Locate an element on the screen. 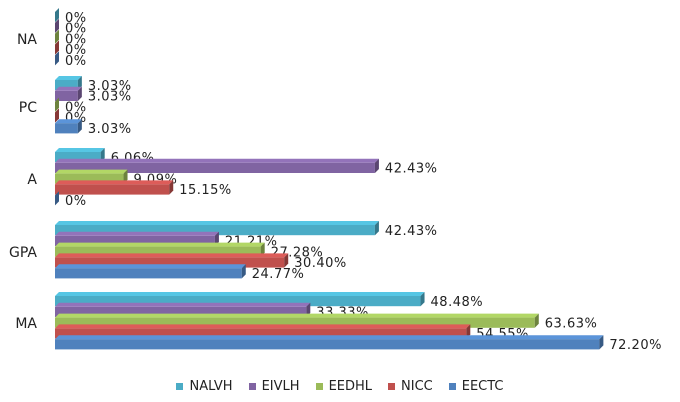 Image resolution: width=680 pixels, height=402 pixels. bar-eectc-a is located at coordinates (57, 198).